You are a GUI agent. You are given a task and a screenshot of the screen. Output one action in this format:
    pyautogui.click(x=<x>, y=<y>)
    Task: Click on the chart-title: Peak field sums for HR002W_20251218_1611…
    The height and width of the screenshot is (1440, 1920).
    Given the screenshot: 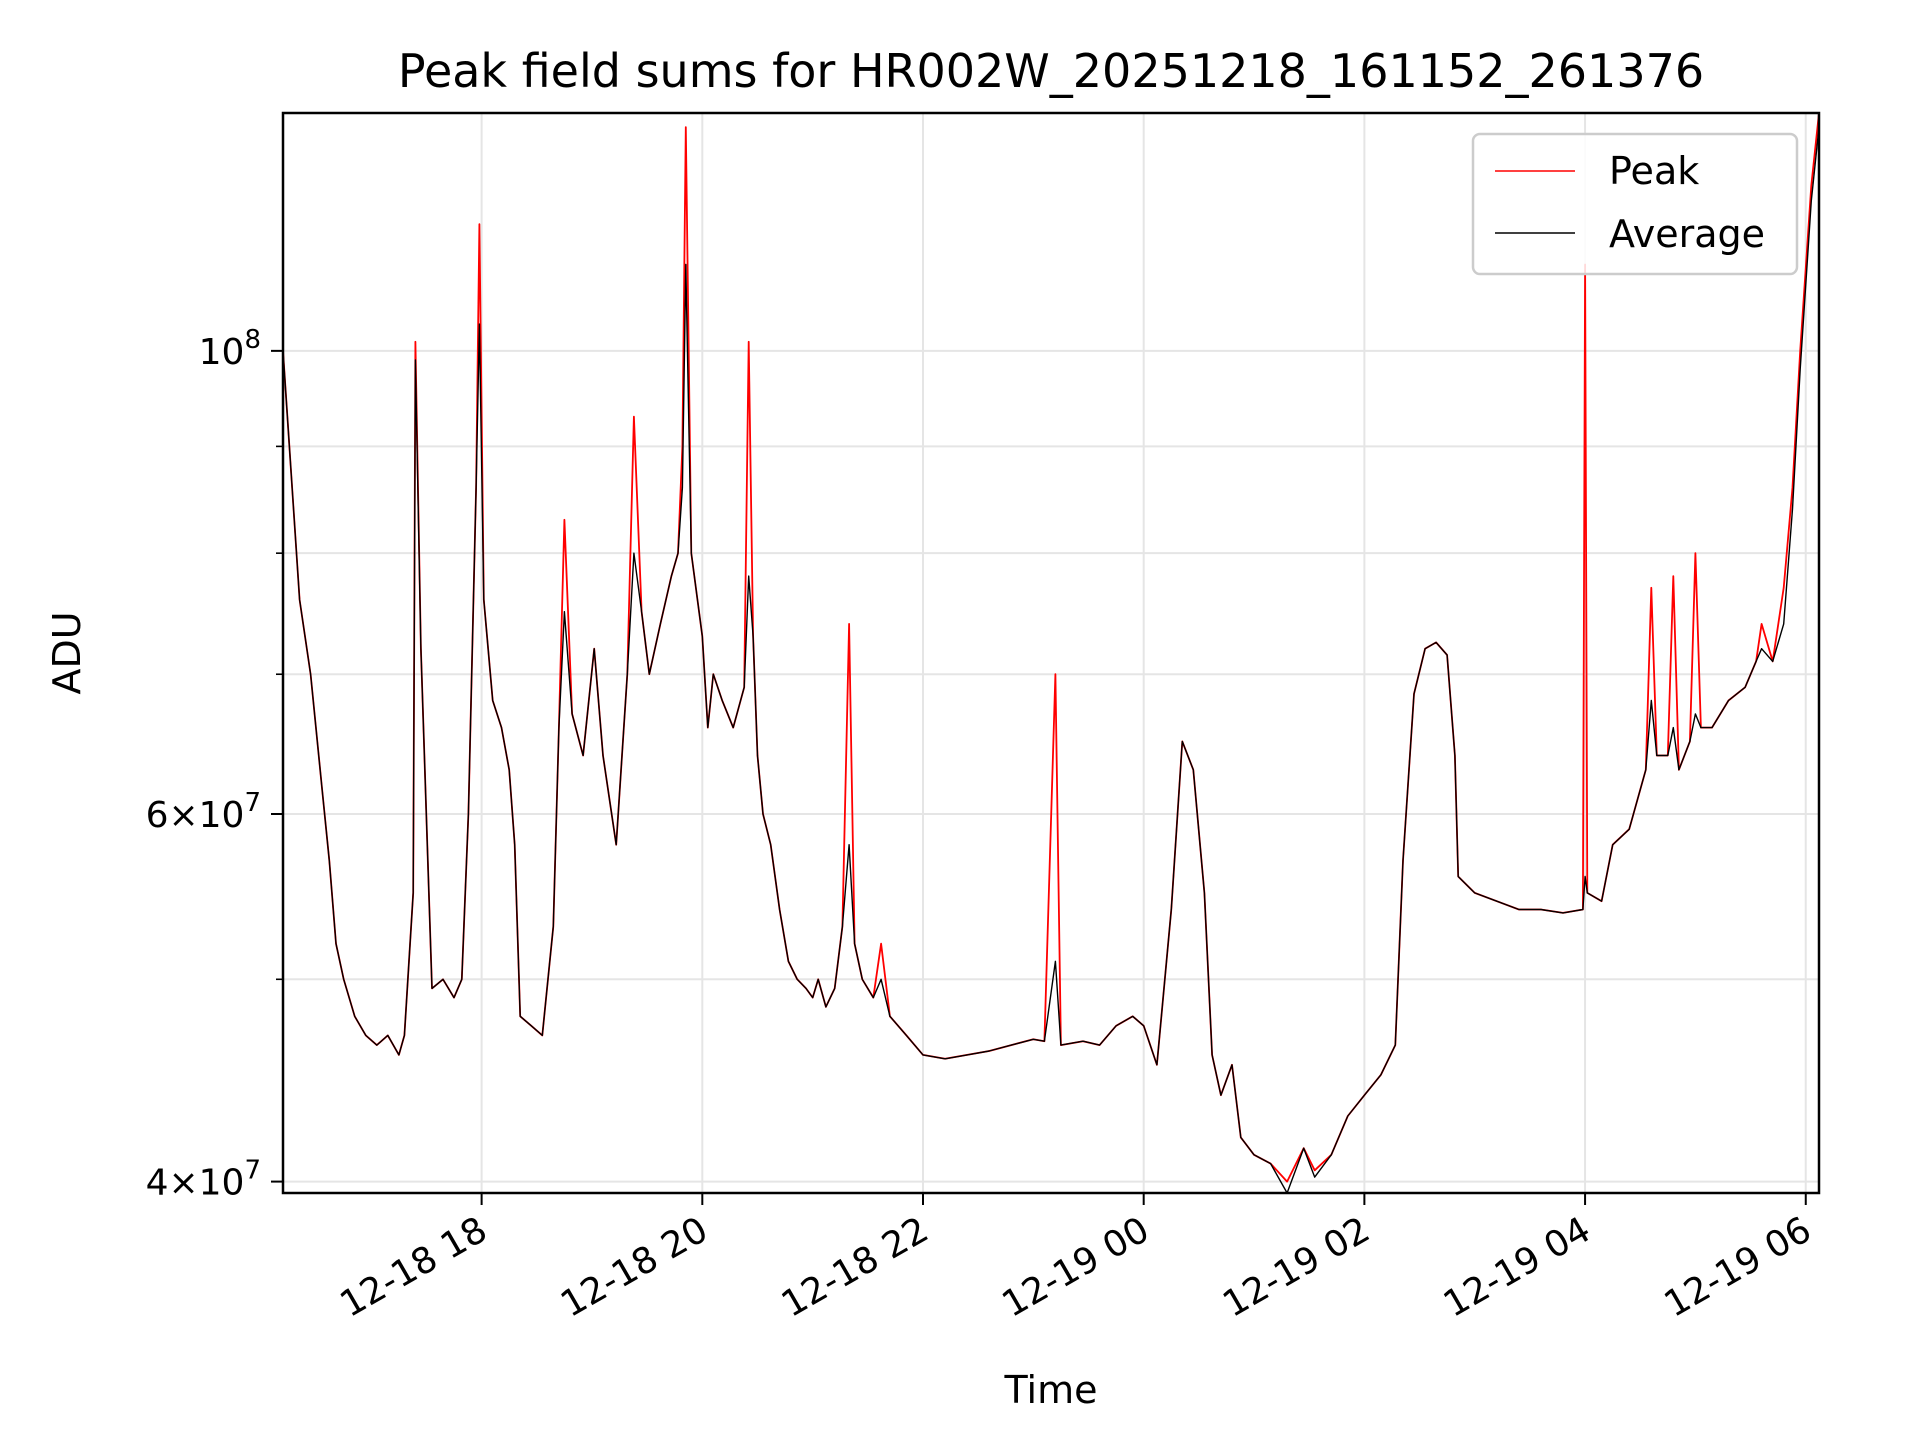 What is the action you would take?
    pyautogui.click(x=1051, y=71)
    